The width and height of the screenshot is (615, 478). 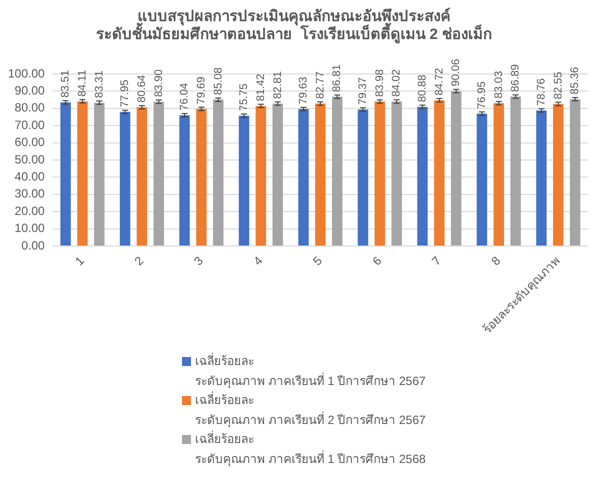 I want to click on x-tick-label: 4, so click(x=258, y=260).